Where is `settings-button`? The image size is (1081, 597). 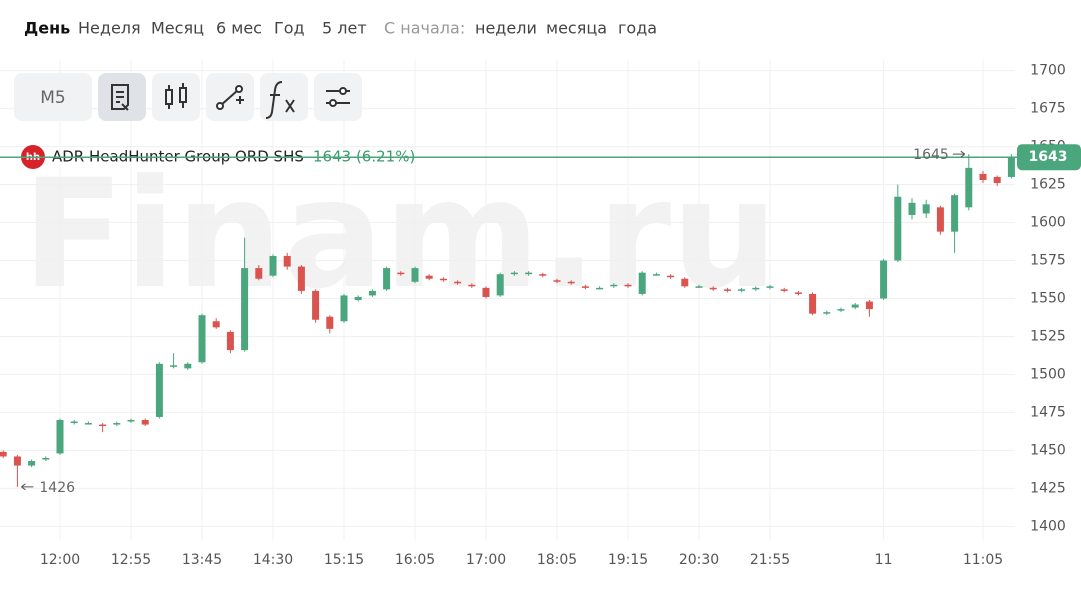 settings-button is located at coordinates (338, 97).